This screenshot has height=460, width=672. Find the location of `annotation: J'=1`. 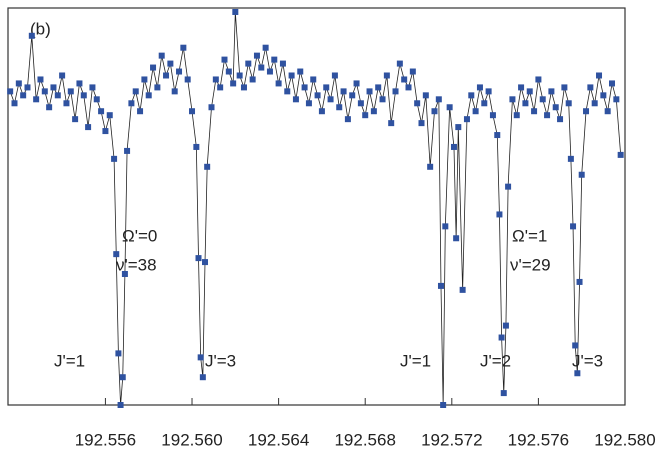

annotation: J'=1 is located at coordinates (415, 360).